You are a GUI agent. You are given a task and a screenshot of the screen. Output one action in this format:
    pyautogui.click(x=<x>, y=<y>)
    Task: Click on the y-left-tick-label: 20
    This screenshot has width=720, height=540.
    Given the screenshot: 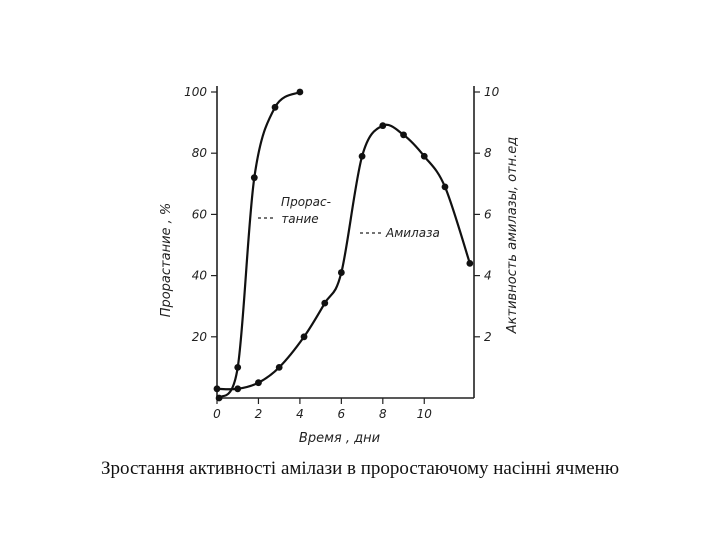 What is the action you would take?
    pyautogui.click(x=200, y=337)
    